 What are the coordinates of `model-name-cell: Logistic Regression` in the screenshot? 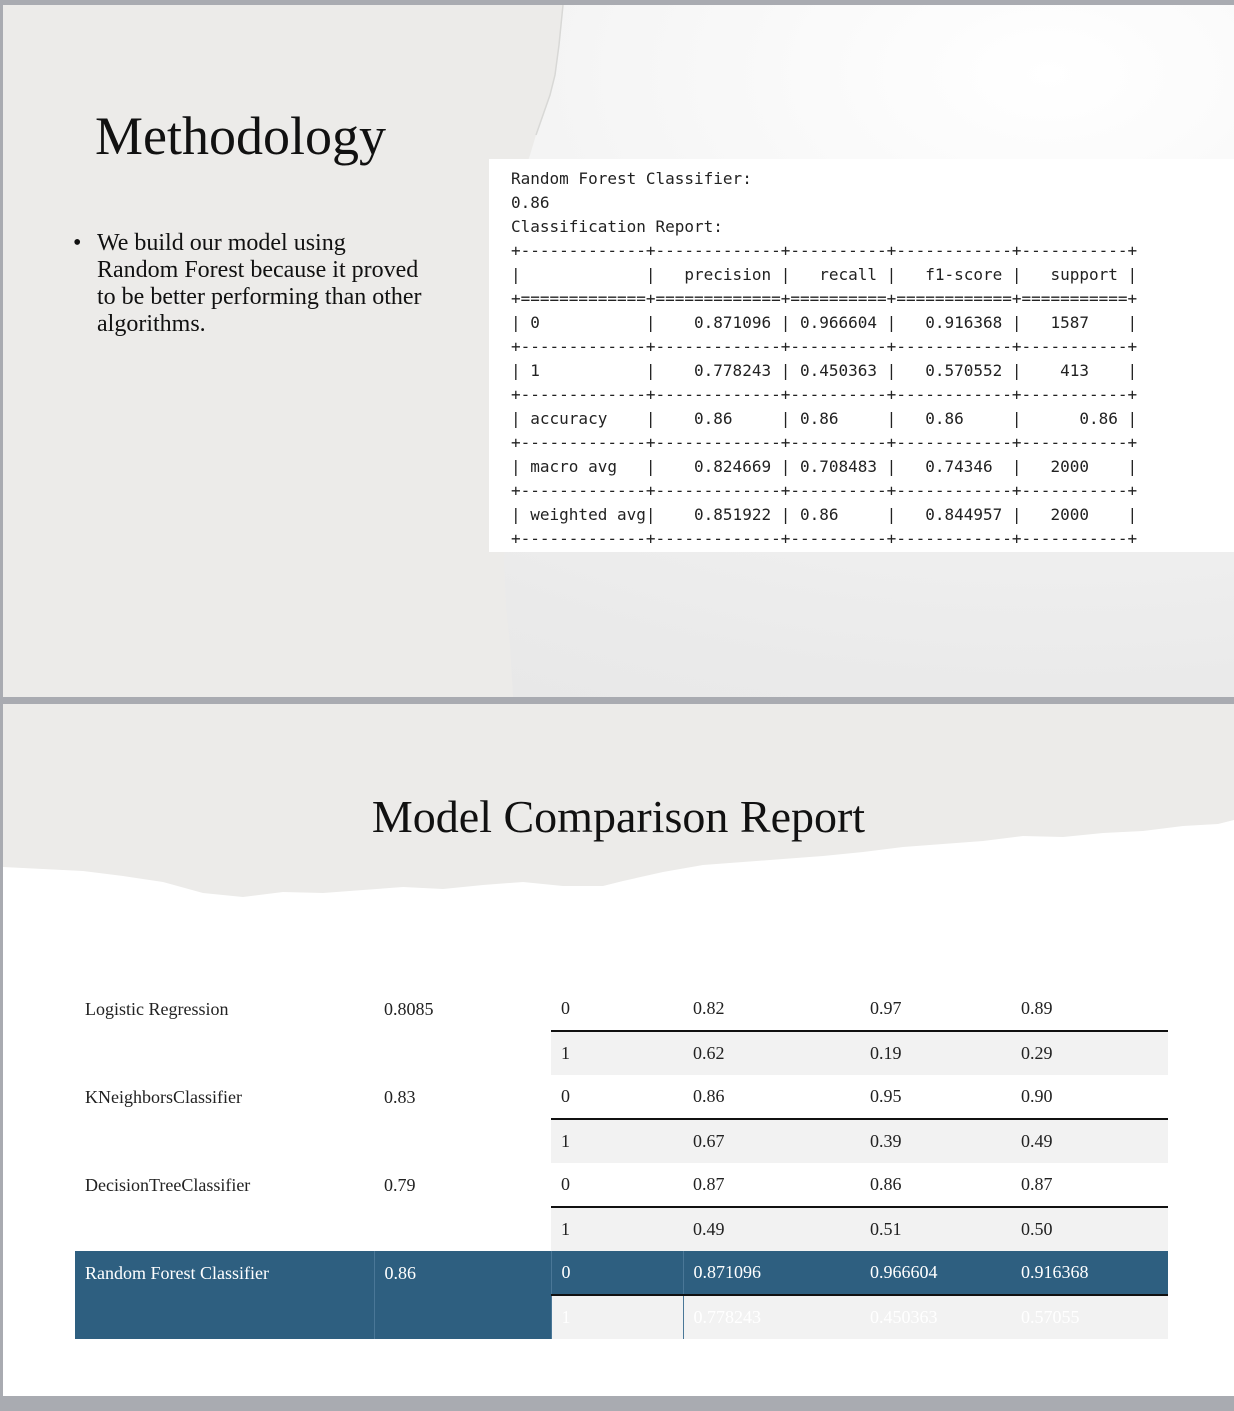 It's located at (157, 1008).